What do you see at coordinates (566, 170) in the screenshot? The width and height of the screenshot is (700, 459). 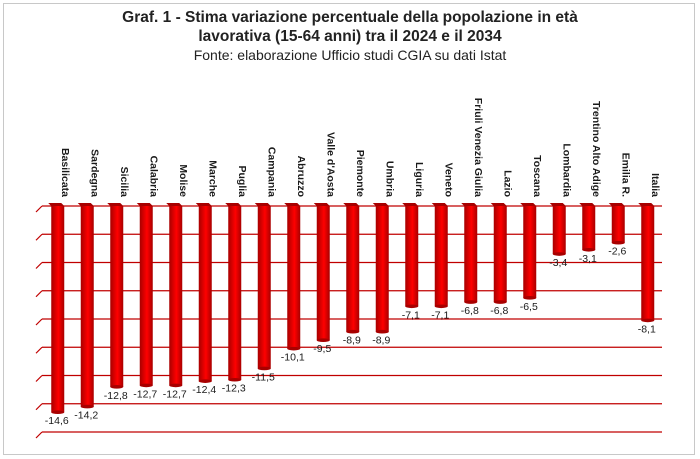 I see `category-label: Lombardia` at bounding box center [566, 170].